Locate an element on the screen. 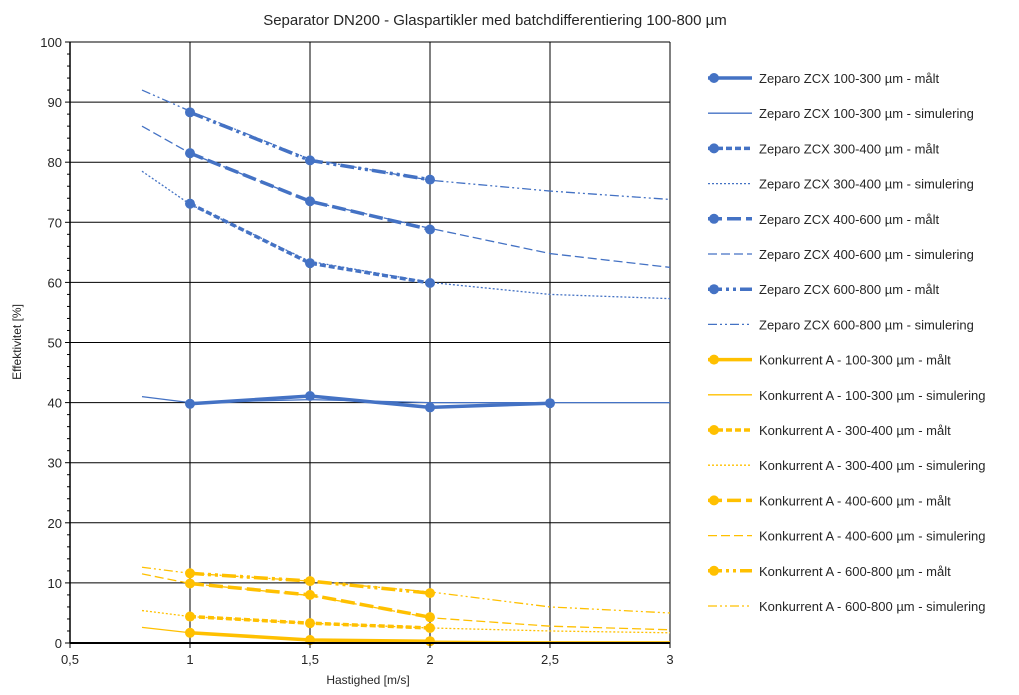 This screenshot has height=695, width=1019. legend-label: Zeparo ZCX 300-400 µm - simulering is located at coordinates (866, 184).